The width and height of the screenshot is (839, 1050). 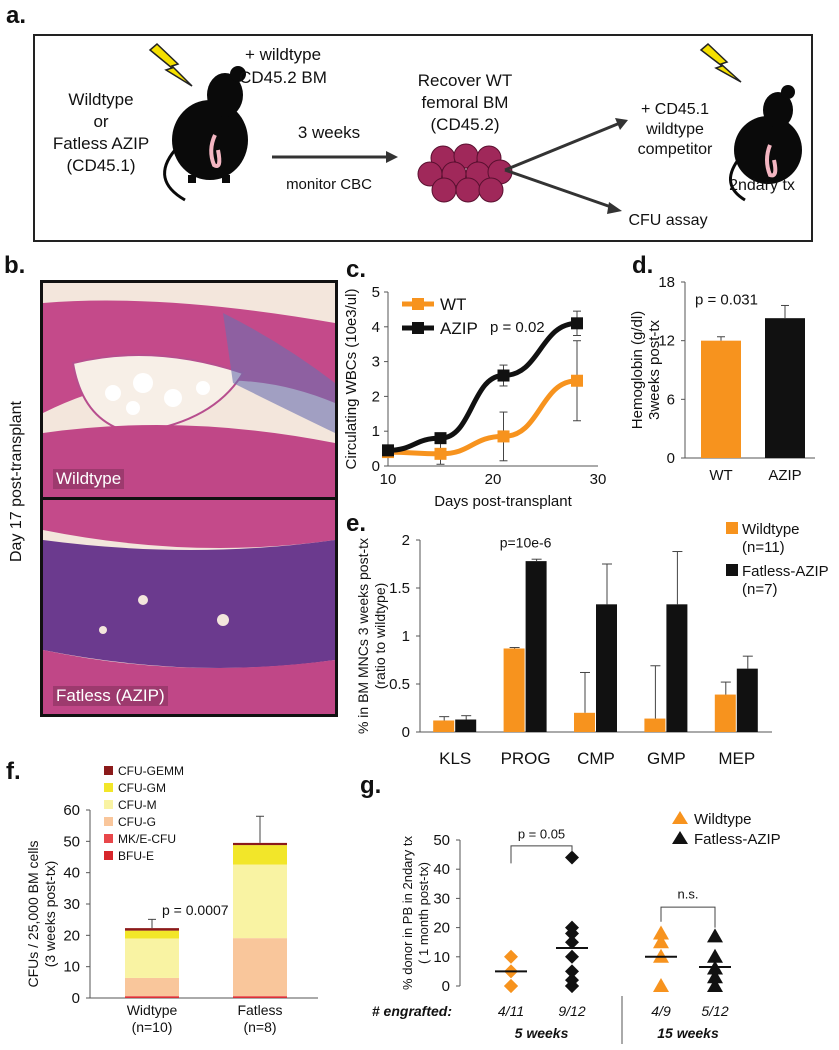 I want to click on y-tick-label: 2, so click(x=406, y=540).